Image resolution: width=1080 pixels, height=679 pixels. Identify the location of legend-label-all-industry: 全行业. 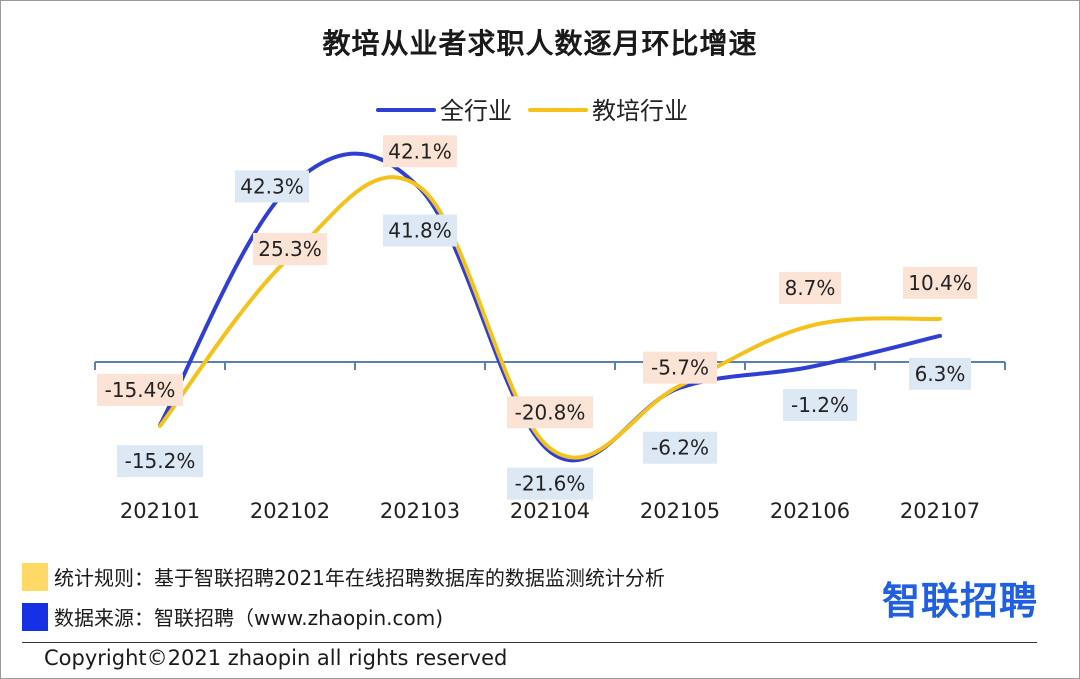
(476, 111).